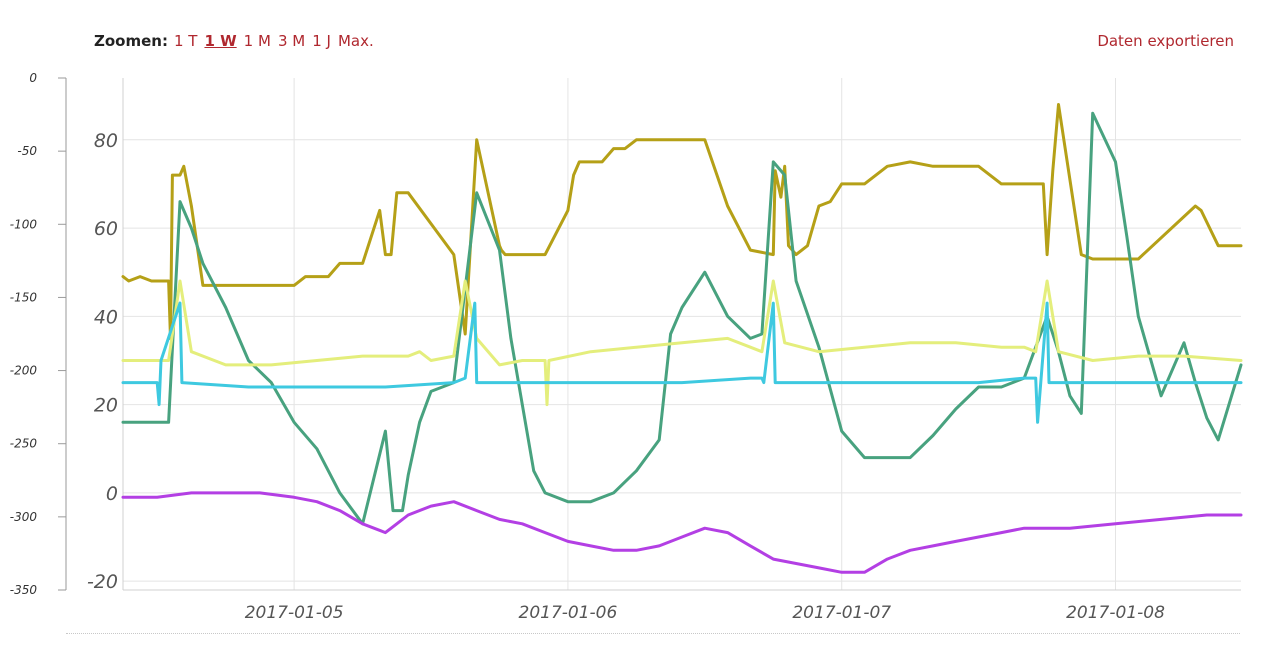 The width and height of the screenshot is (1280, 655). What do you see at coordinates (653, 633) in the screenshot?
I see `footer-divider` at bounding box center [653, 633].